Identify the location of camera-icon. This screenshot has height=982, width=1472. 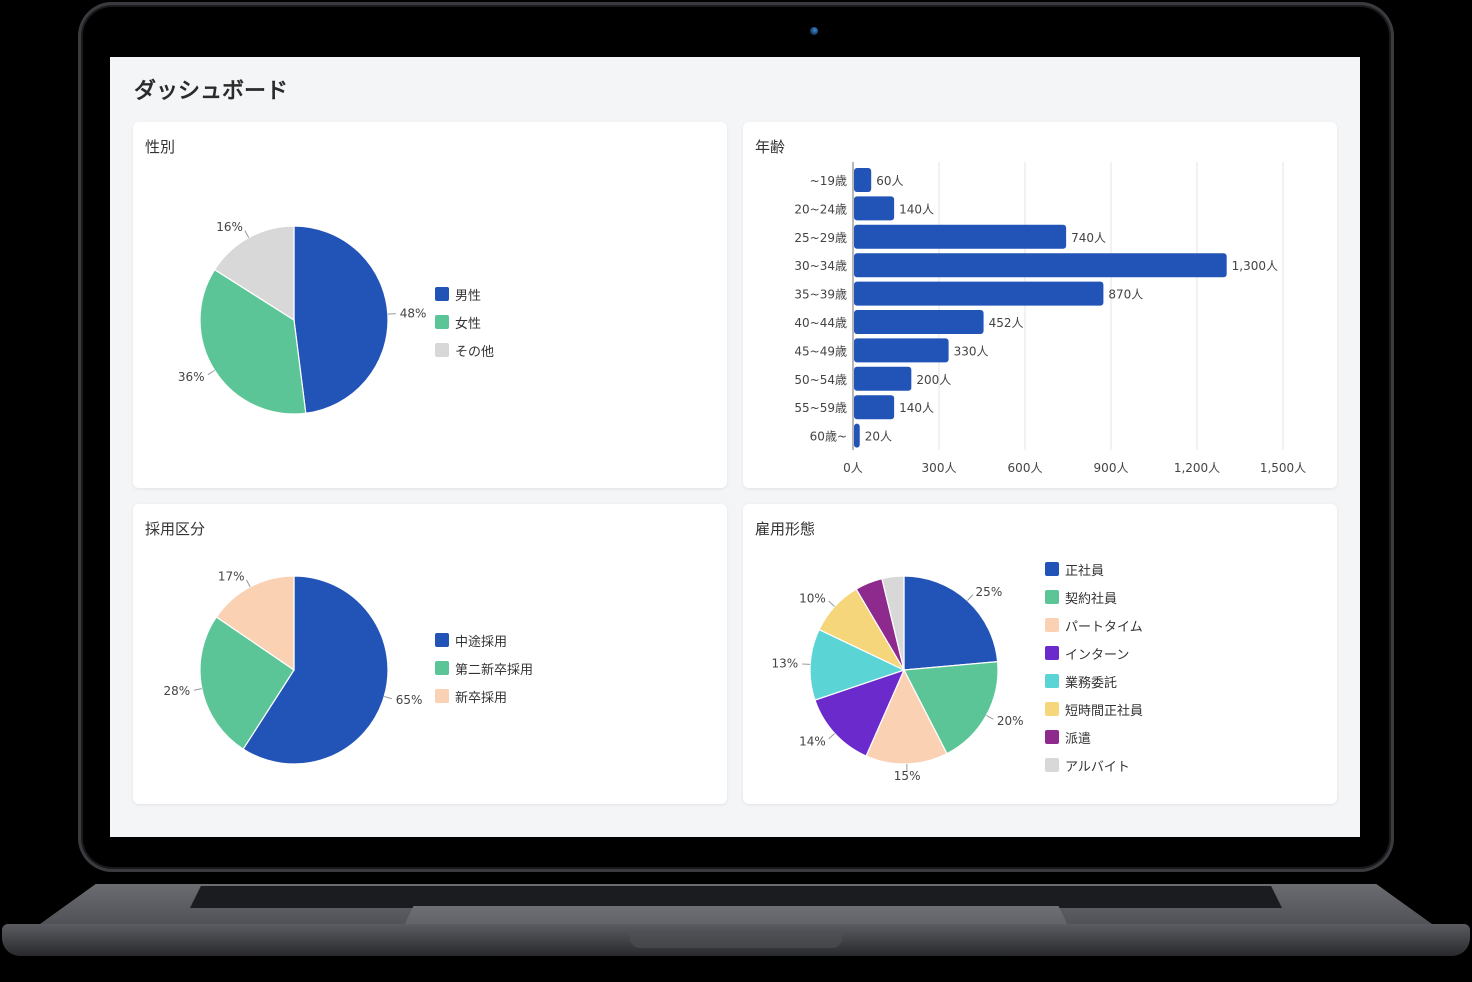
(814, 31).